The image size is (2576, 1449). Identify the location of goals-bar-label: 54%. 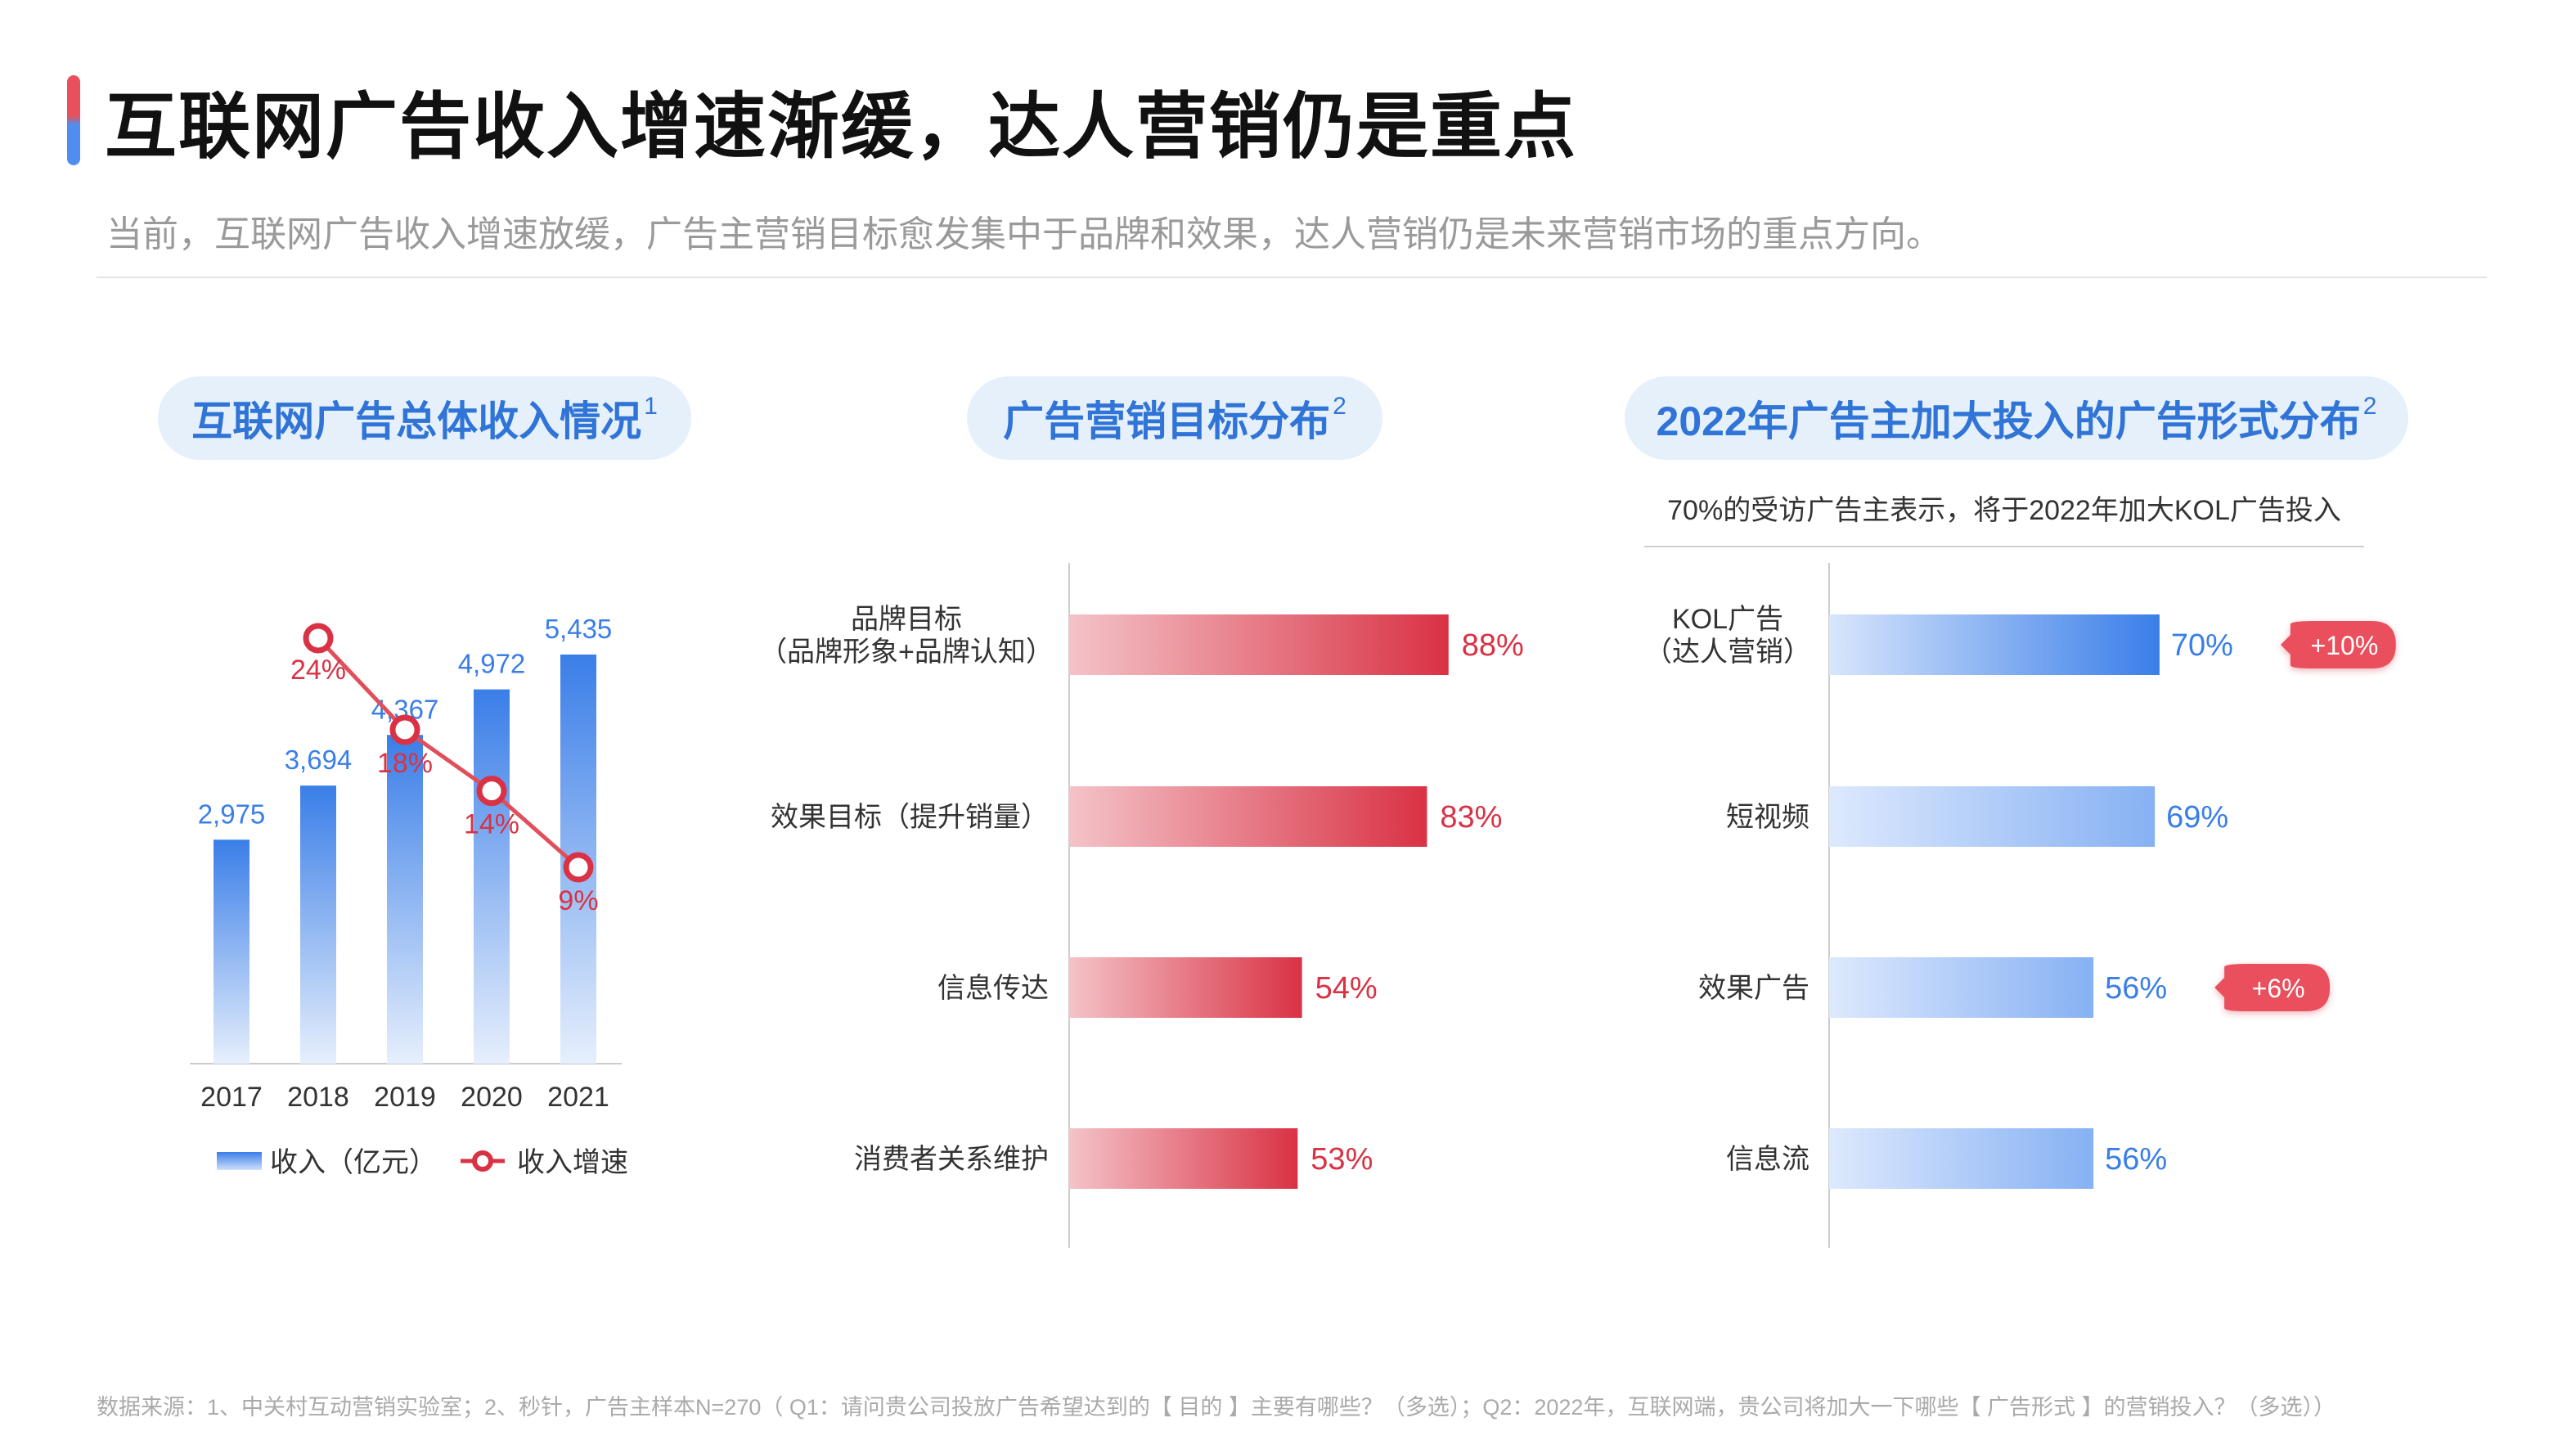
(1346, 989).